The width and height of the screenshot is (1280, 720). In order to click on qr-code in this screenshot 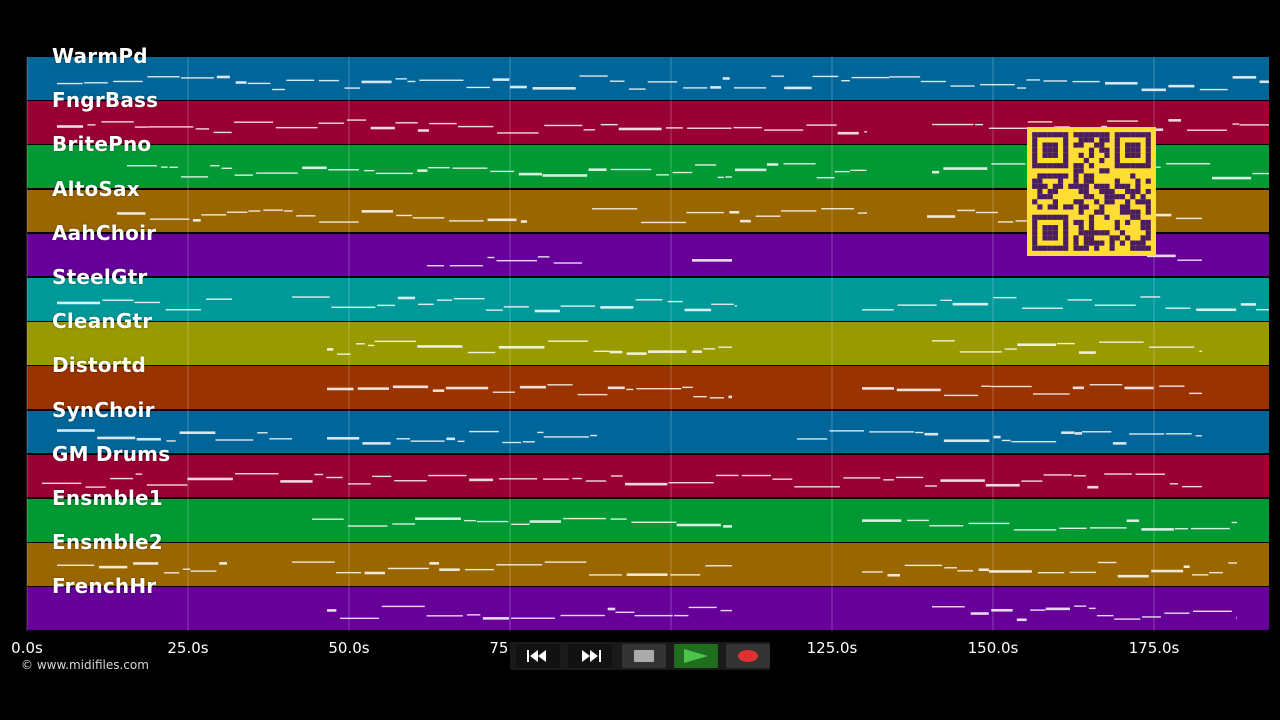, I will do `click(1091, 191)`.